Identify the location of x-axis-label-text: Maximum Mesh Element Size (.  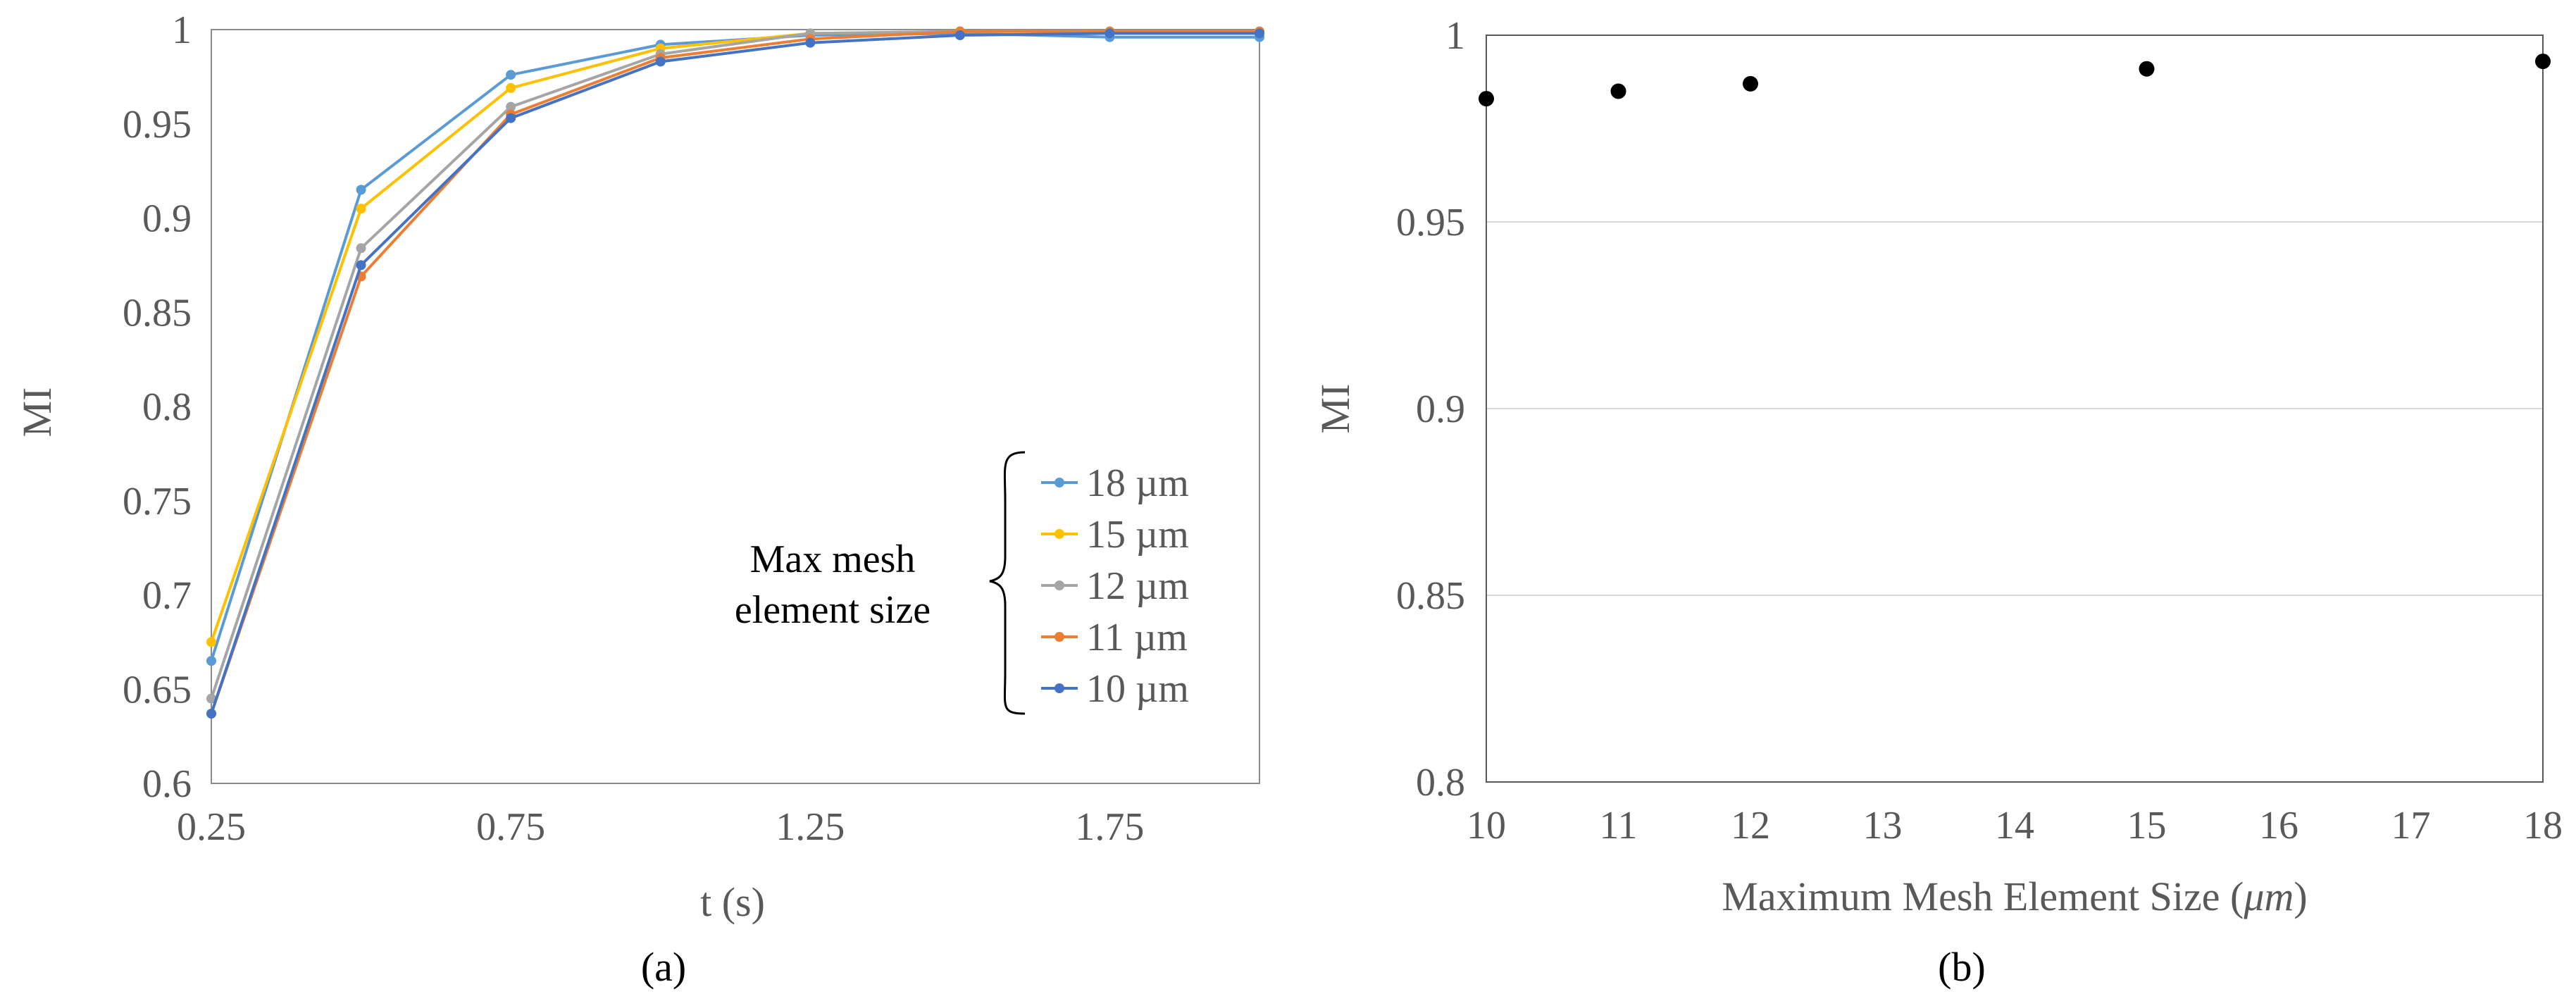
(1983, 896).